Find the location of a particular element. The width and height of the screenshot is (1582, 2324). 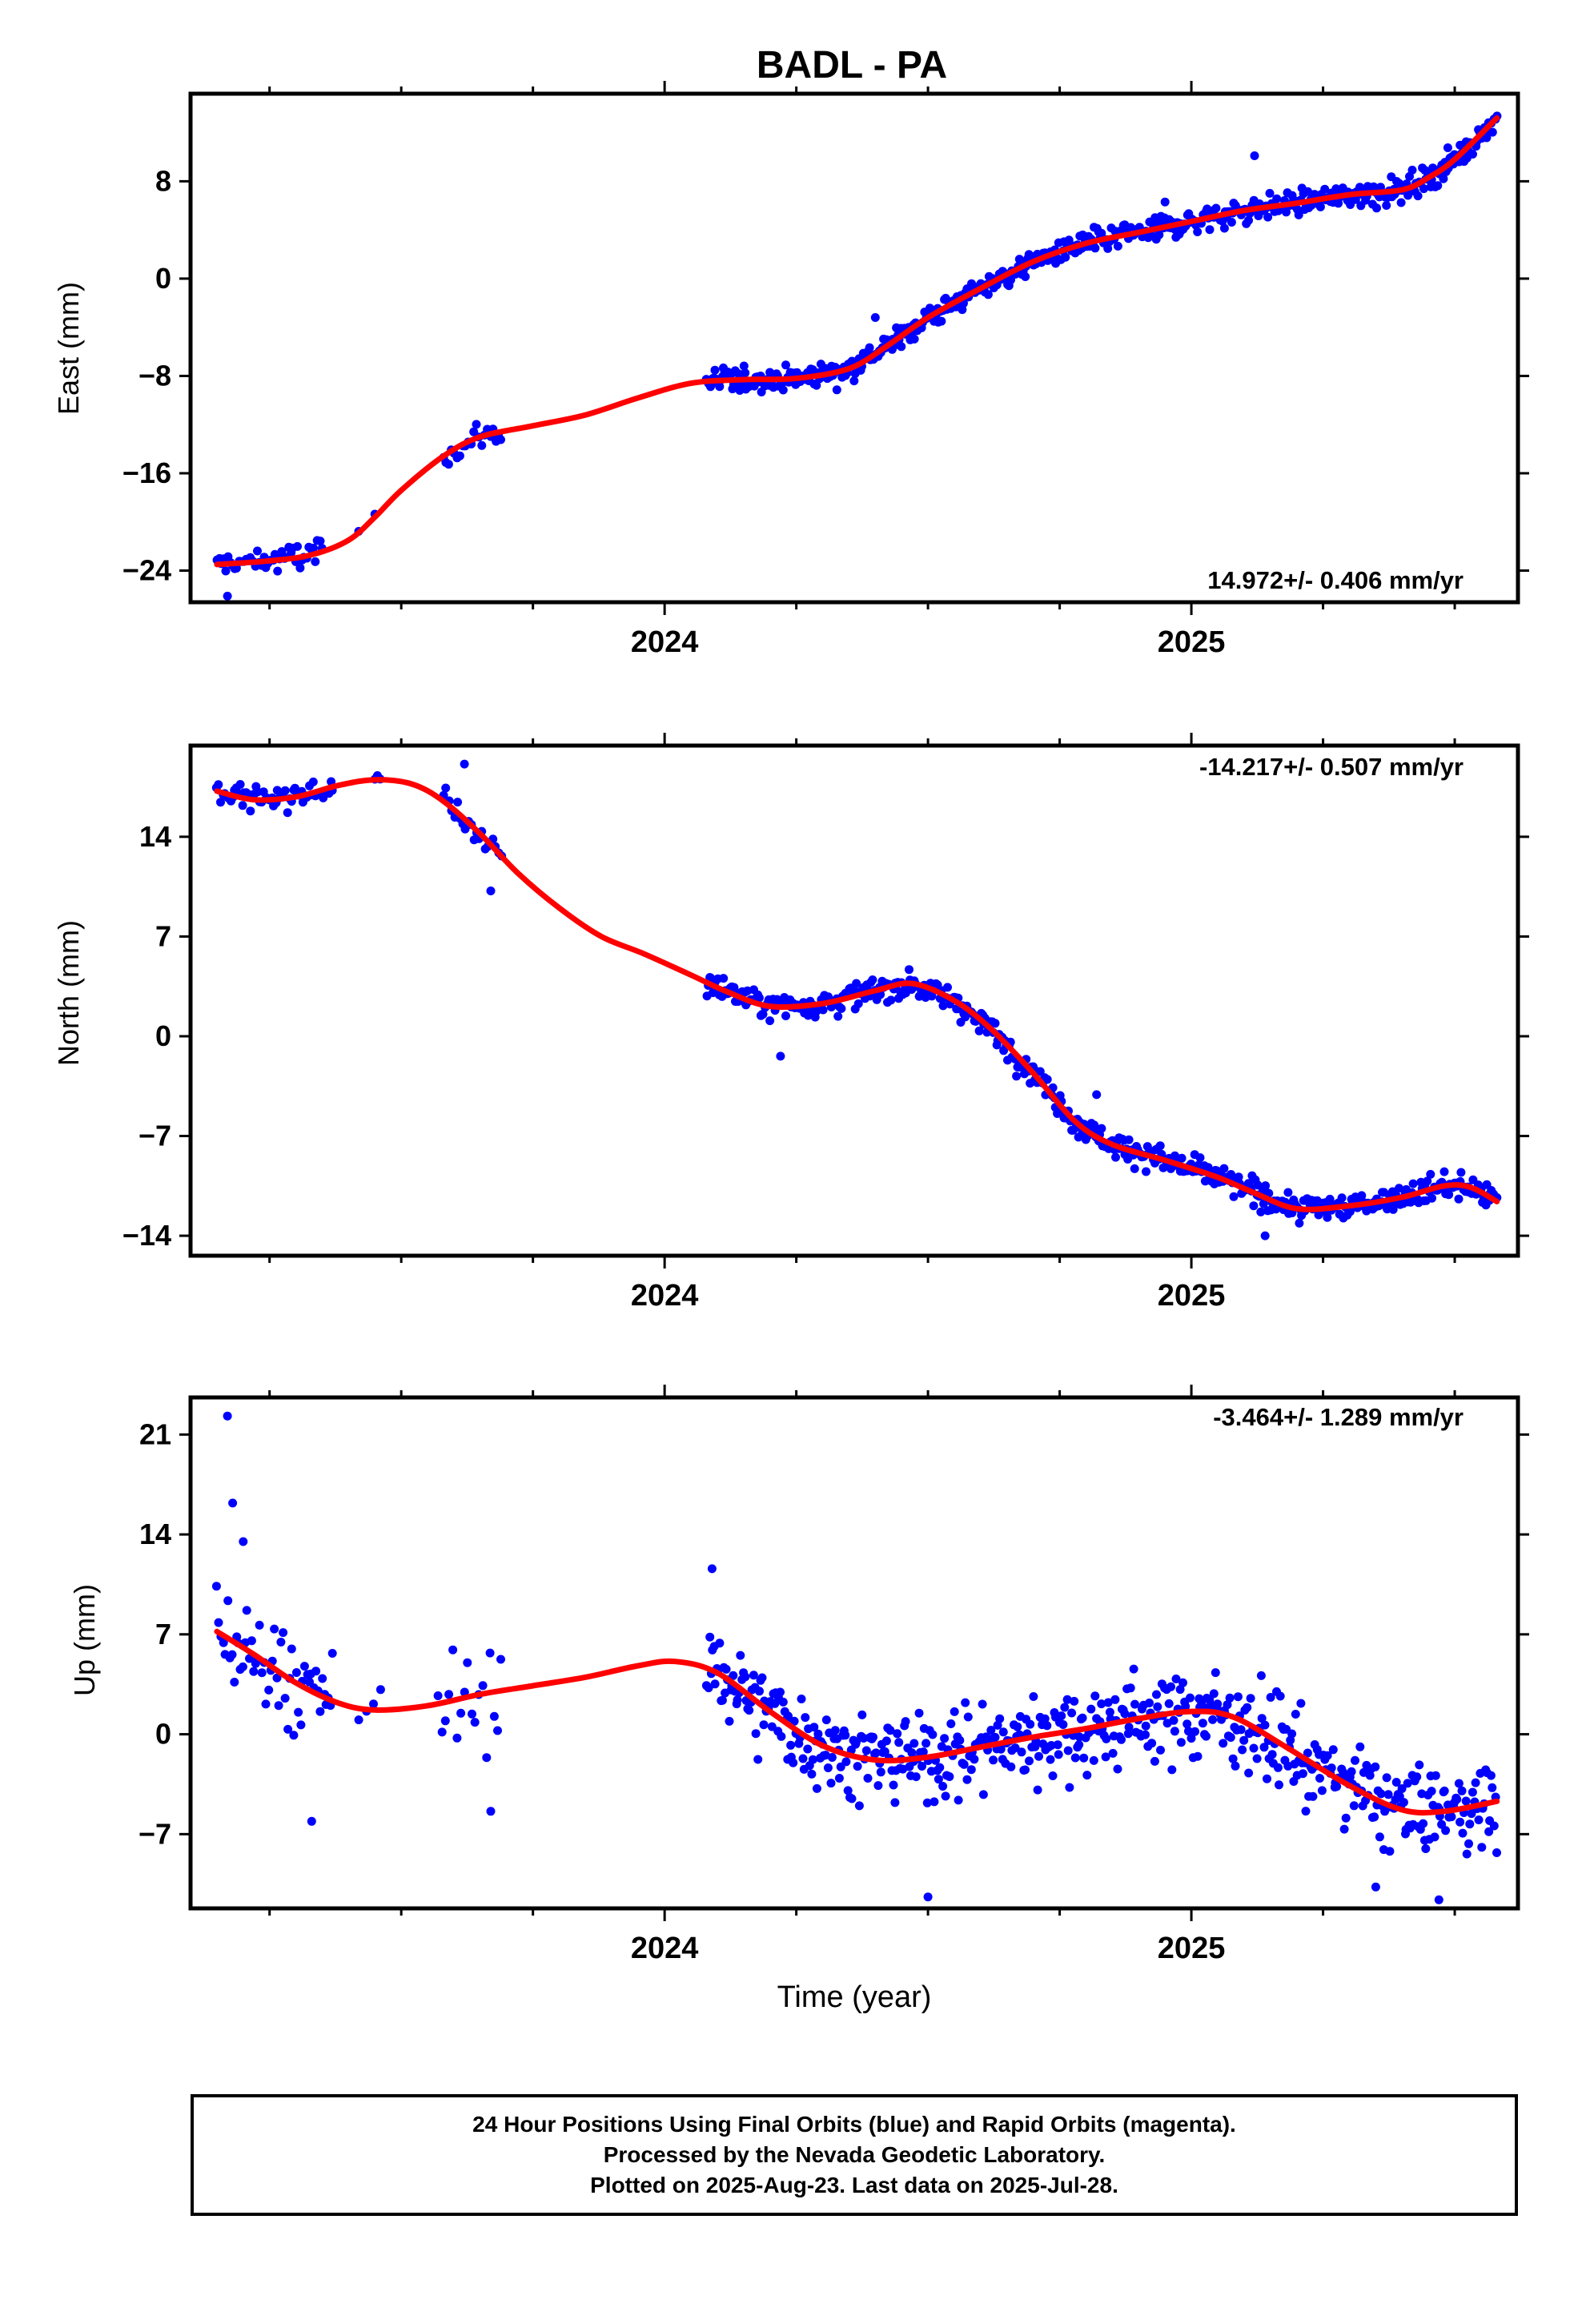

y-tick-label: −8 is located at coordinates (155, 375).